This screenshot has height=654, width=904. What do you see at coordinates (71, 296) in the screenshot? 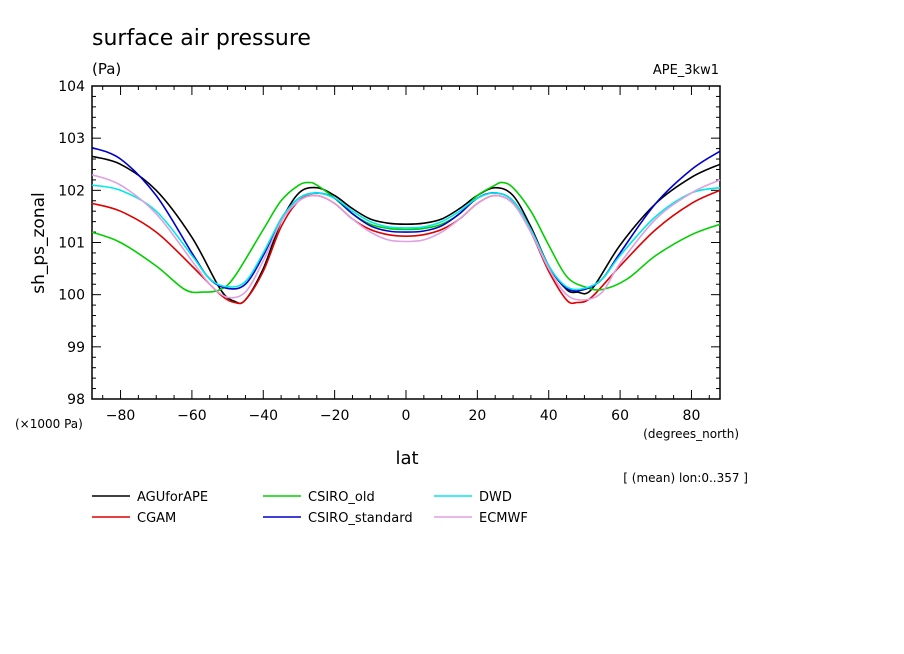
I see `y-tick-label: 100` at bounding box center [71, 296].